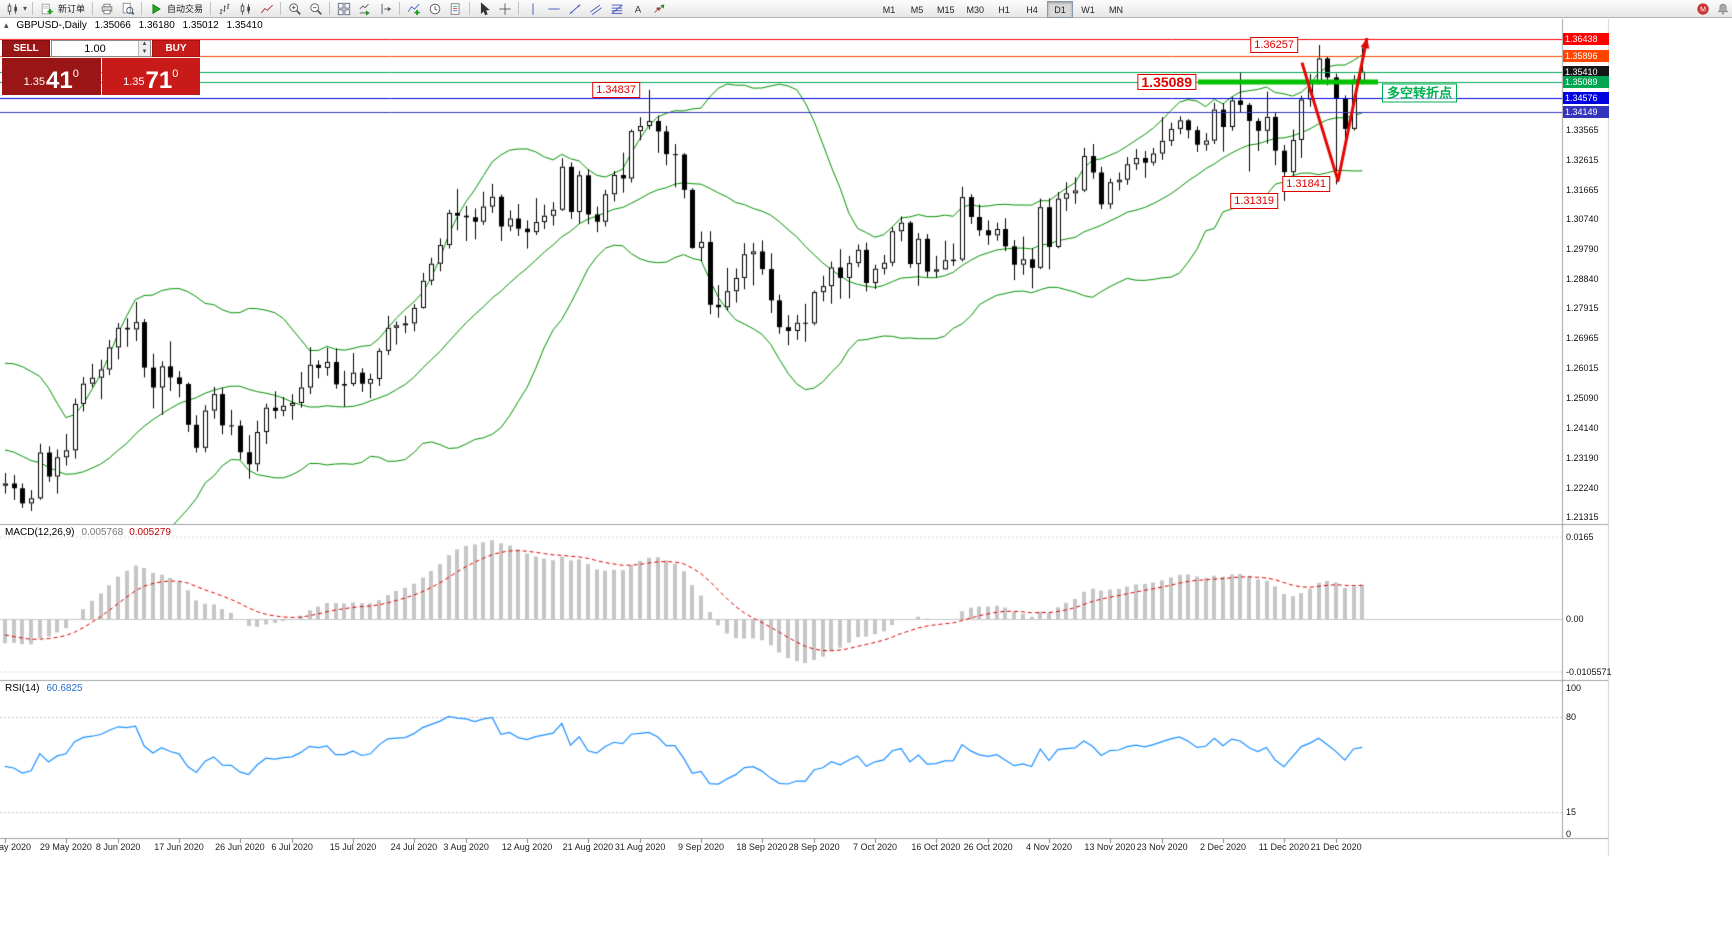 Image resolution: width=1732 pixels, height=942 pixels. I want to click on tile-windows-button, so click(343, 9).